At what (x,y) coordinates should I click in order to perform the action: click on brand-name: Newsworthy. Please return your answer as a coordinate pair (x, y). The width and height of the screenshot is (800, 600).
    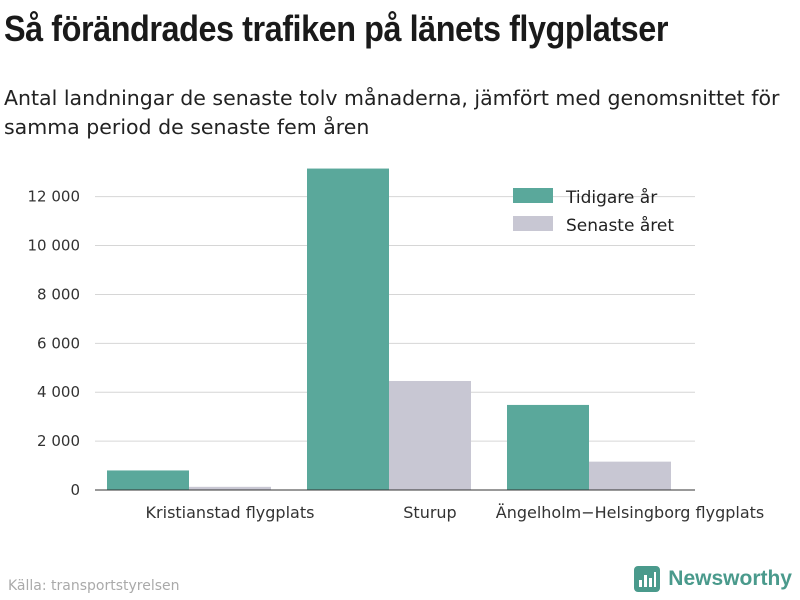
    Looking at the image, I should click on (730, 578).